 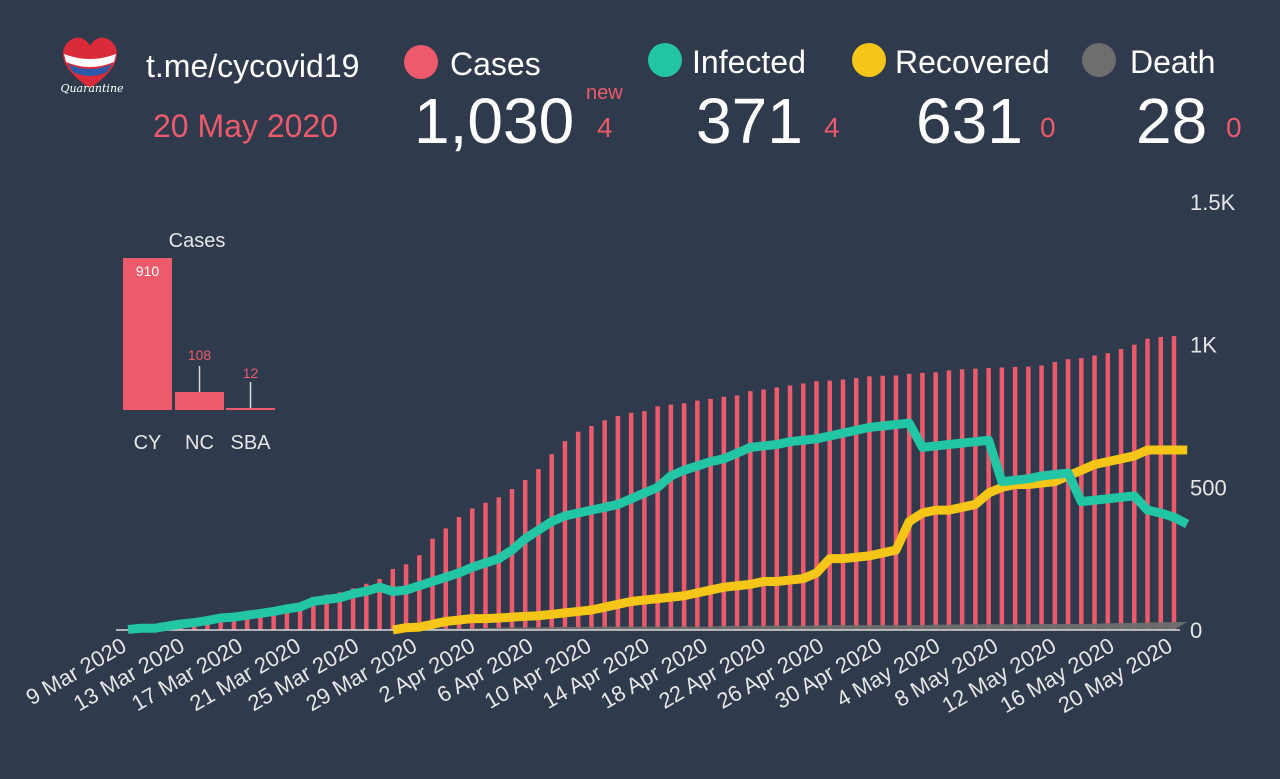 I want to click on recovered-value: 631, so click(x=969, y=121).